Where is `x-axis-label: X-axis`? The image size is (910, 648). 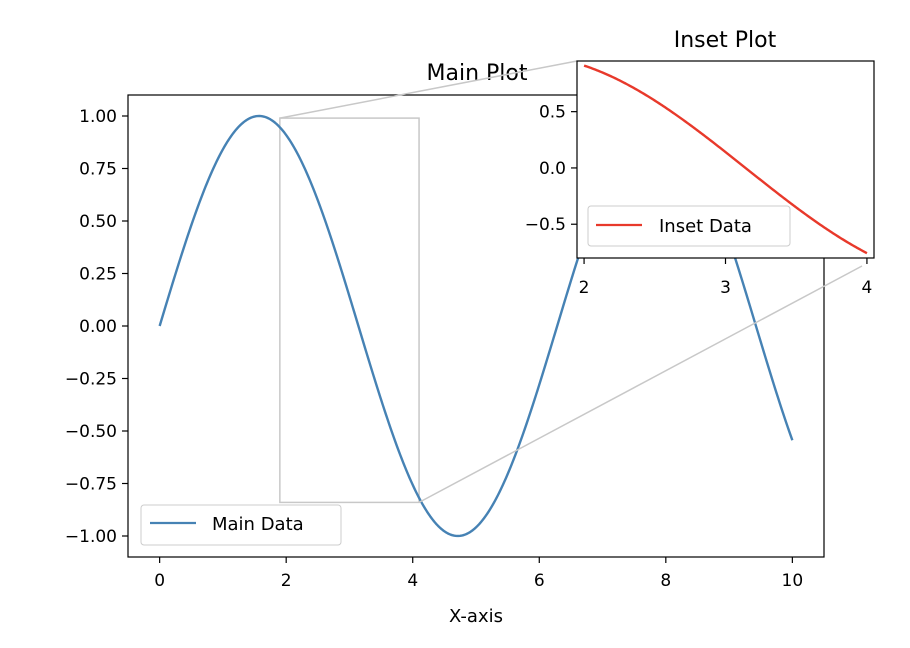 x-axis-label: X-axis is located at coordinates (476, 616).